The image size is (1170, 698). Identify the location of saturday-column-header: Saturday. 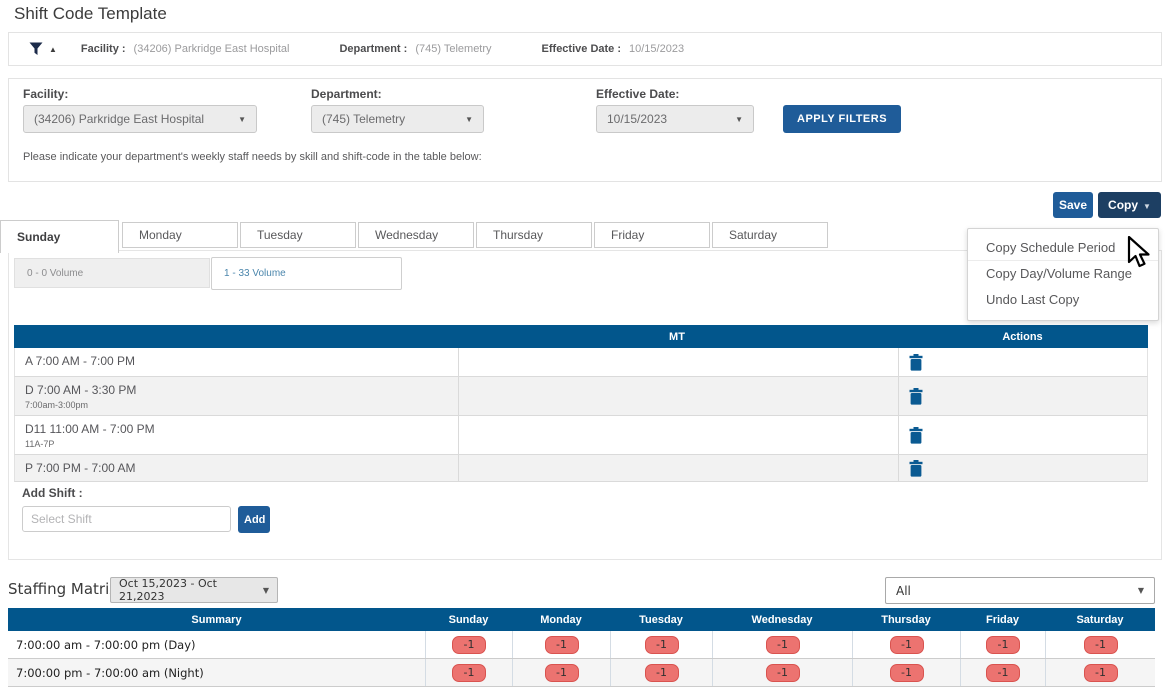
(1100, 619).